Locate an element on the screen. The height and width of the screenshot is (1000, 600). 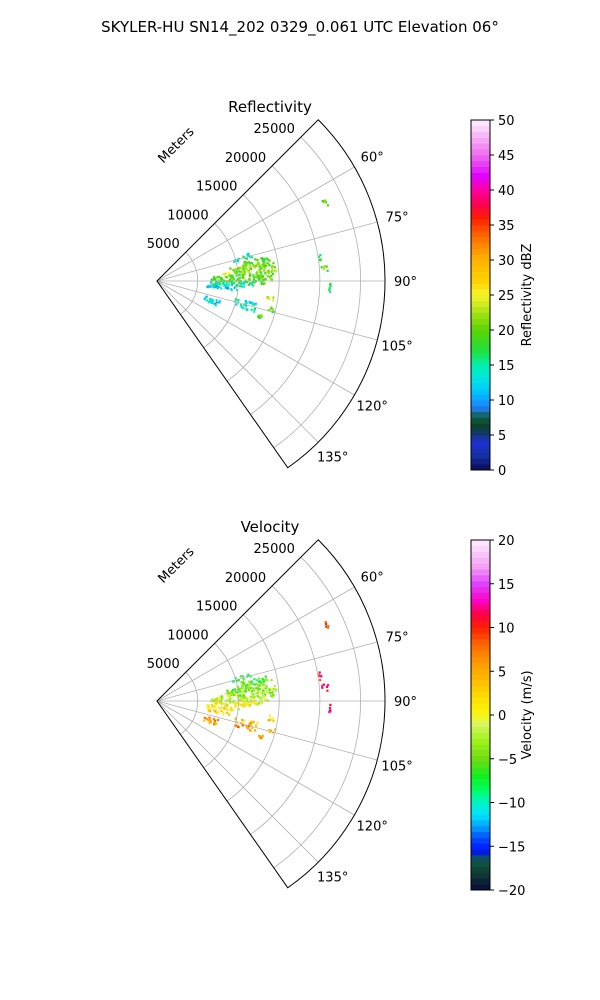
velocity-range-ring is located at coordinates (317, 712).